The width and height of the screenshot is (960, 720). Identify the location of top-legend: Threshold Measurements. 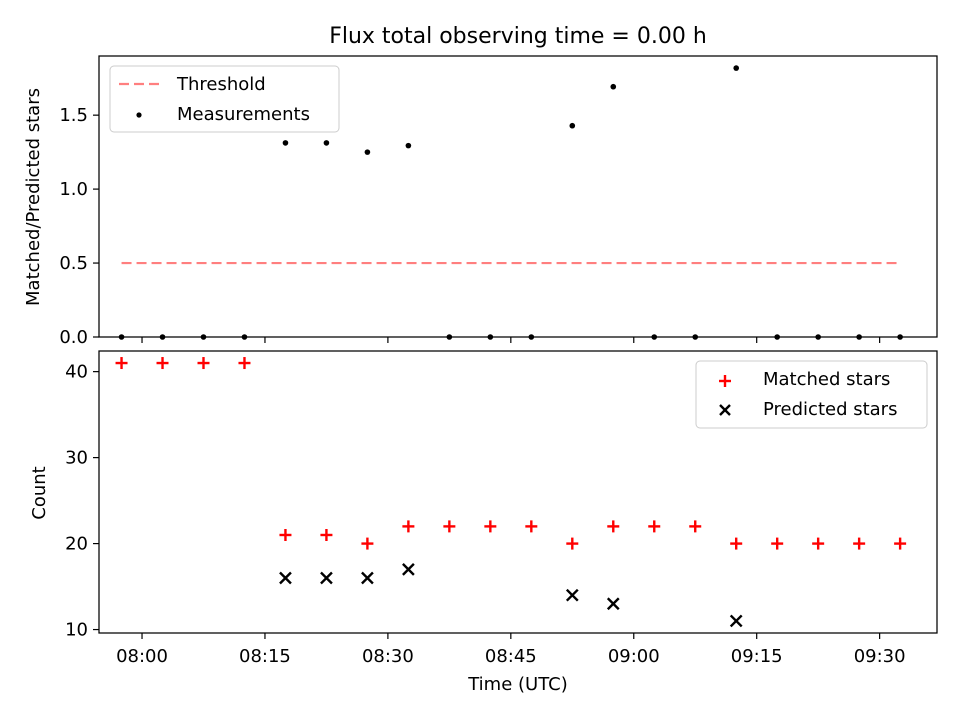
(224, 99).